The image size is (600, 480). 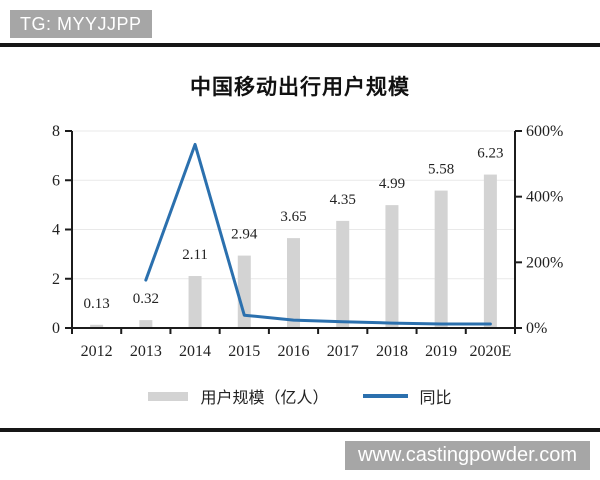 I want to click on svg-text: 2020E, so click(x=490, y=351).